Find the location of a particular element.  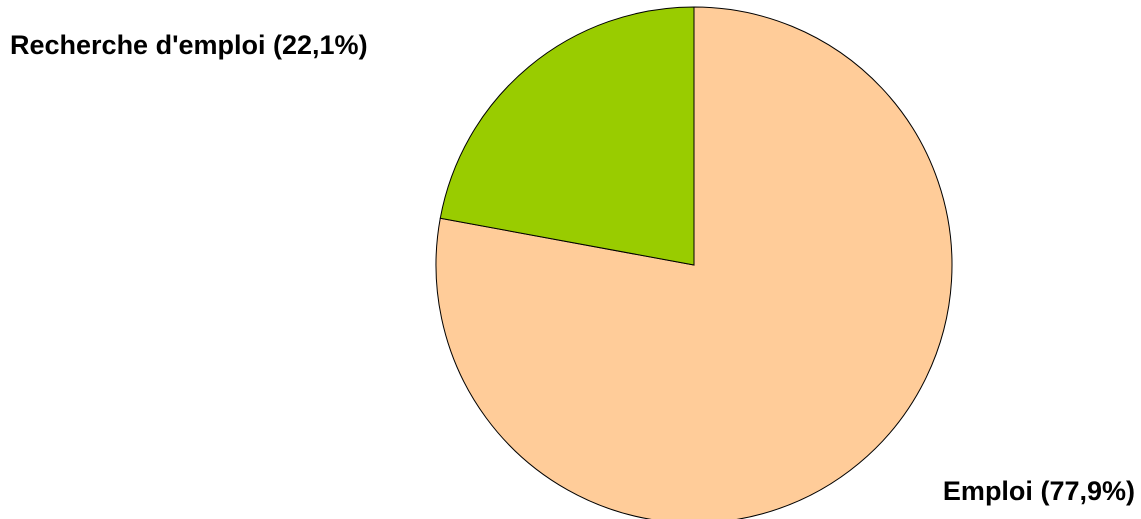

pie-slice is located at coordinates (567, 136).